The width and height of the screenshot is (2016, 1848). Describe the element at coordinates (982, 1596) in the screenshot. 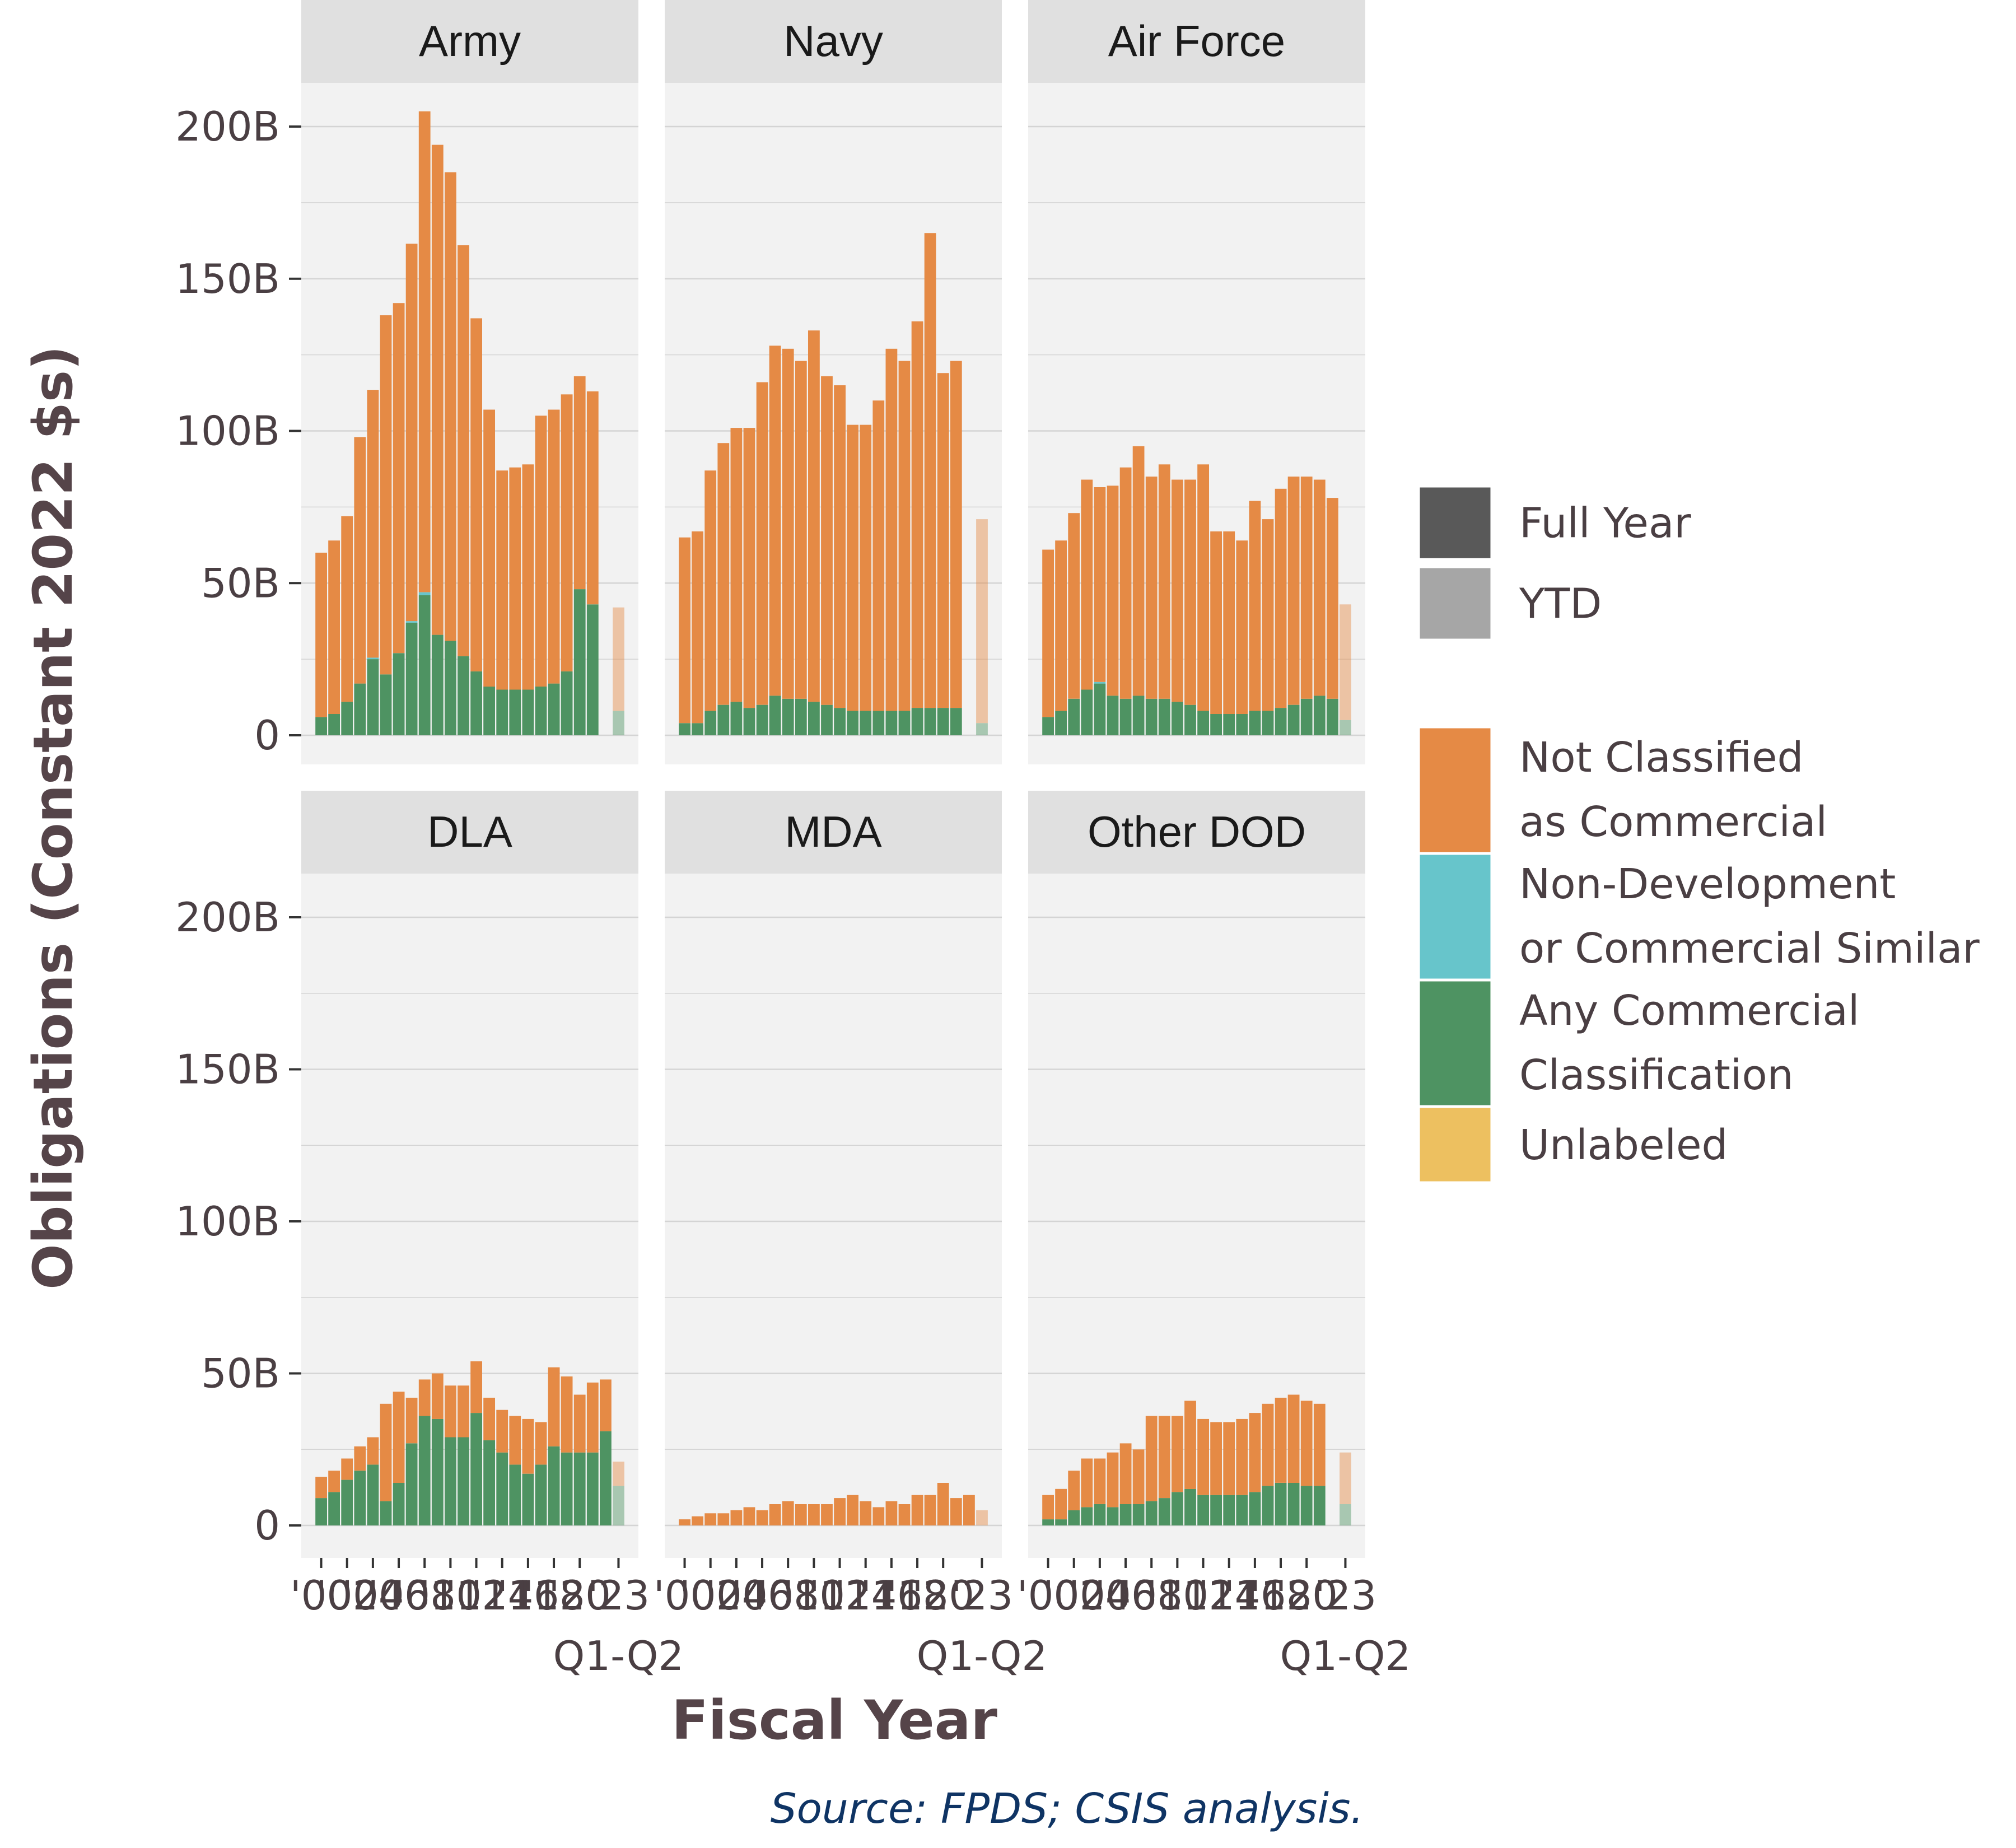

I see `x-tick-label: '23` at that location.